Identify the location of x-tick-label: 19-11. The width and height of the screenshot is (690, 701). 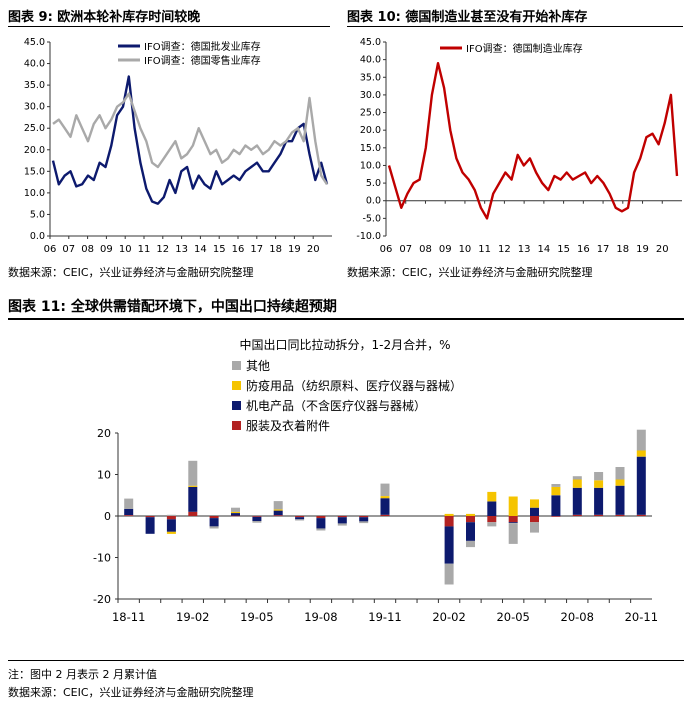
(384, 617).